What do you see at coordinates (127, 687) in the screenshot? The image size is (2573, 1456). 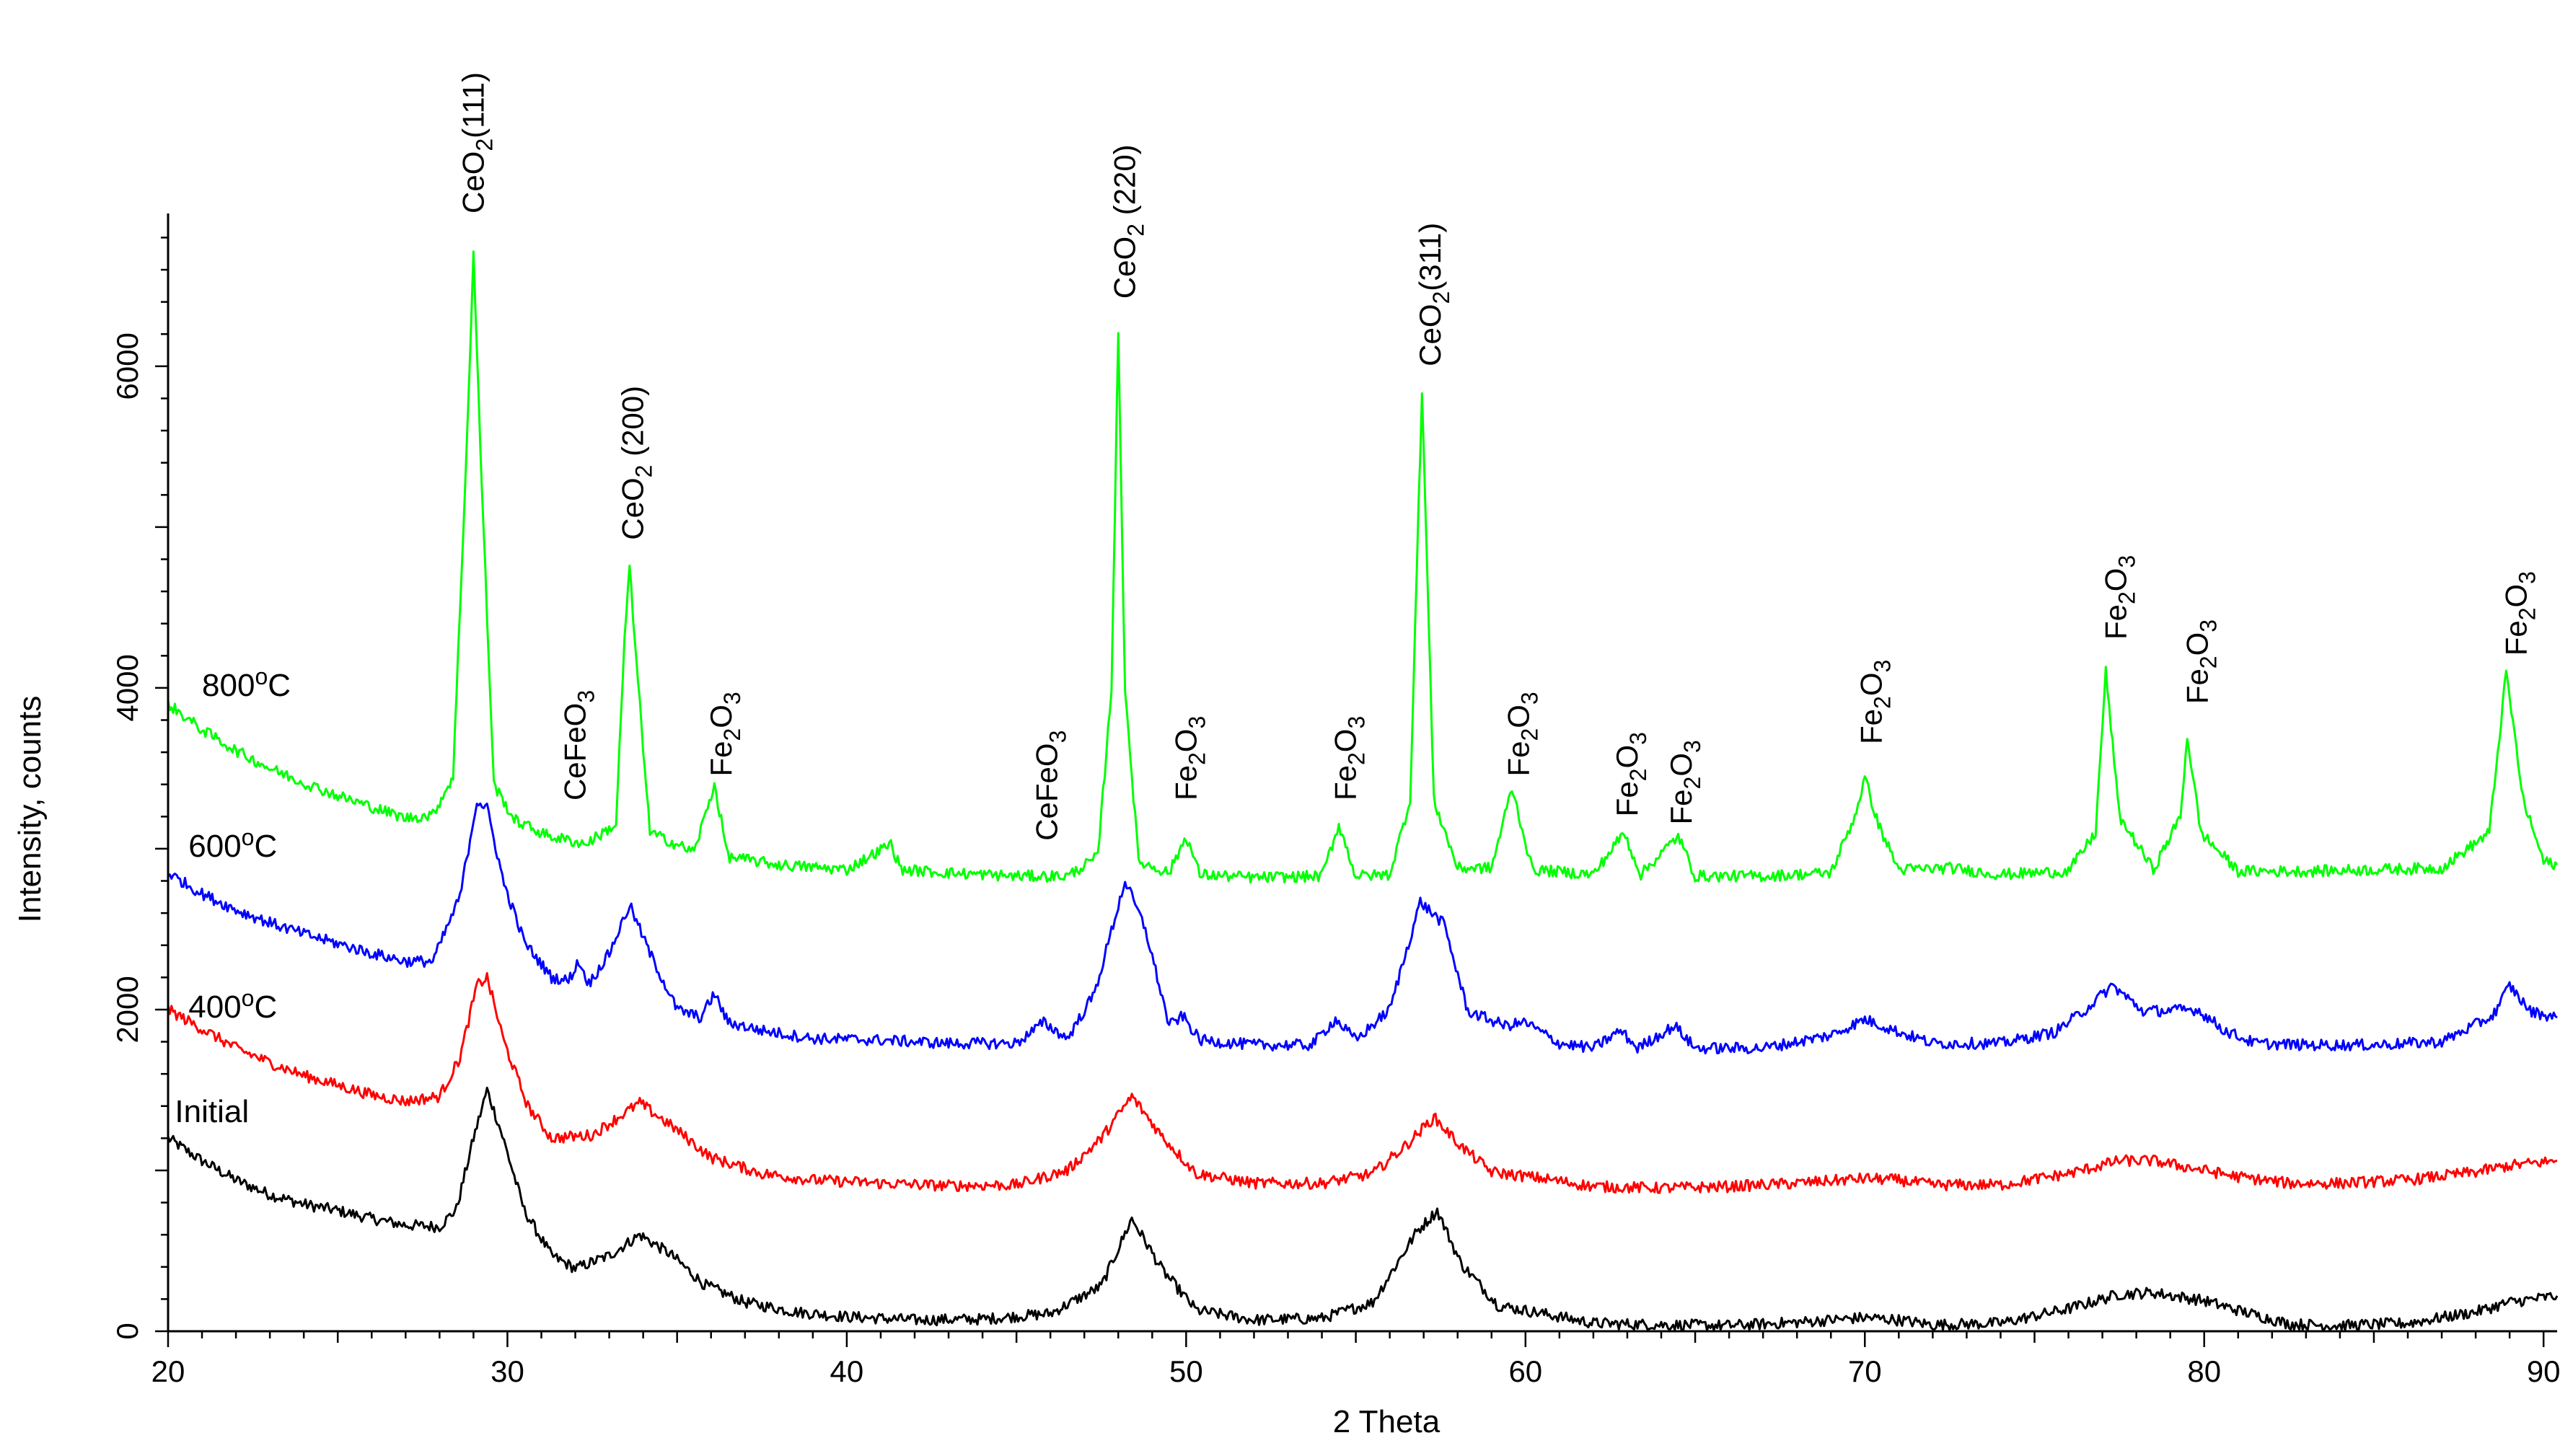 I see `y-tick-label: 4000` at bounding box center [127, 687].